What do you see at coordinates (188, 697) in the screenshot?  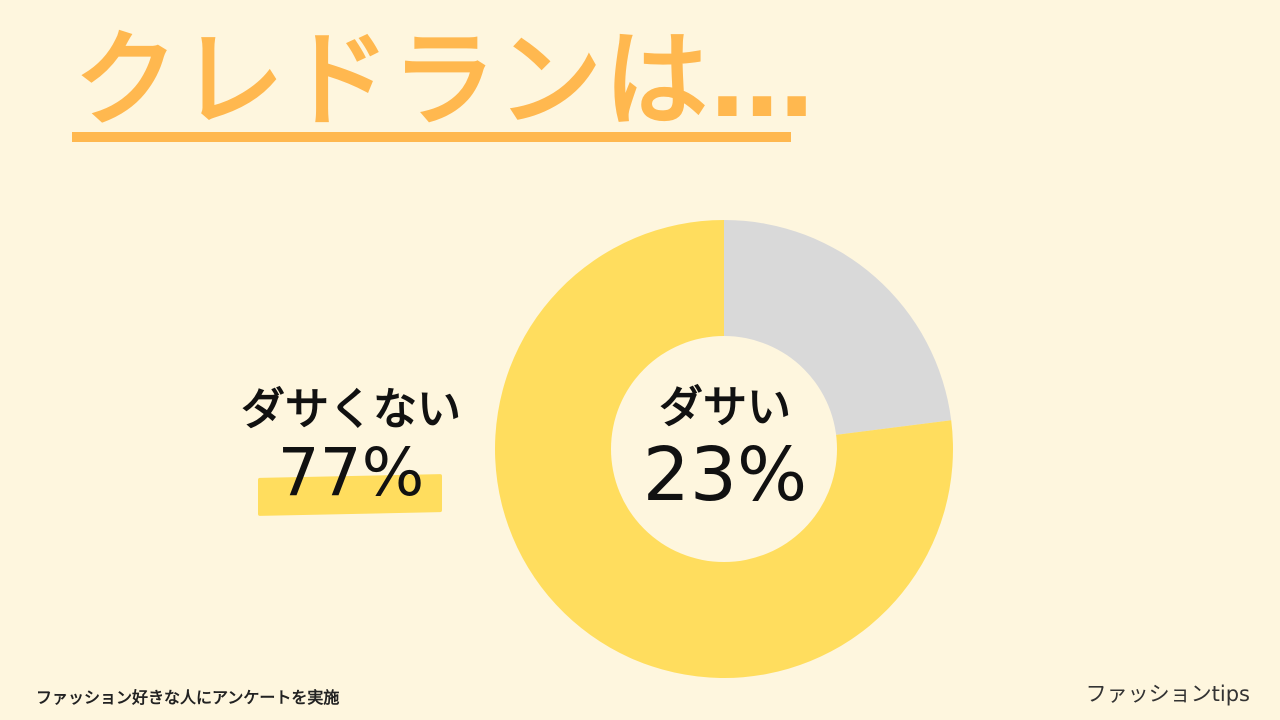 I see `survey-footnote: ファッション好きな人にアンケートを実施` at bounding box center [188, 697].